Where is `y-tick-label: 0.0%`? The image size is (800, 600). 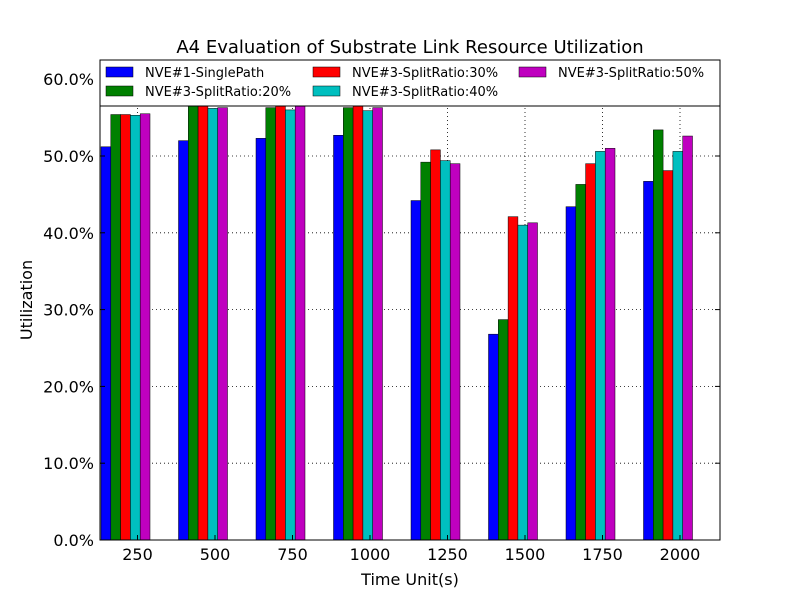 y-tick-label: 0.0% is located at coordinates (73, 540).